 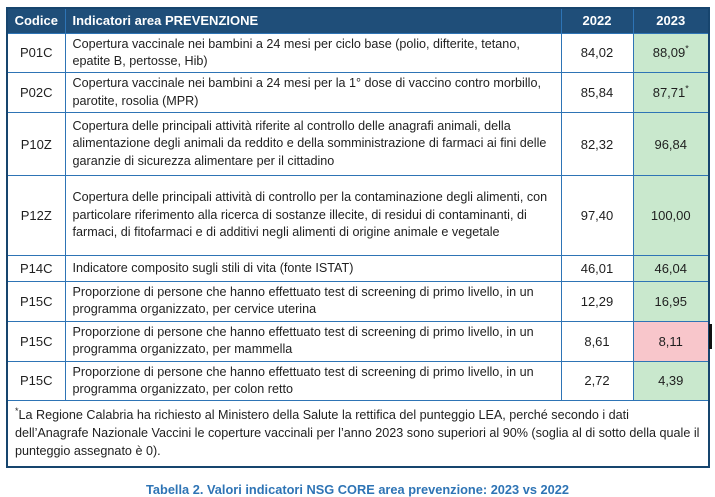 What do you see at coordinates (17, 411) in the screenshot?
I see `footnote-asterisk: *` at bounding box center [17, 411].